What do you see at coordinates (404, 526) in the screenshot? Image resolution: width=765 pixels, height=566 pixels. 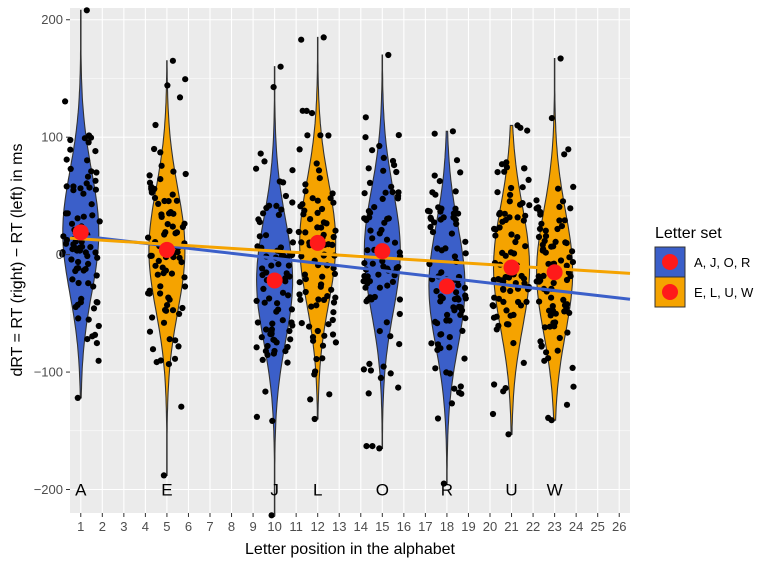 I see `x-tick-label: 16` at bounding box center [404, 526].